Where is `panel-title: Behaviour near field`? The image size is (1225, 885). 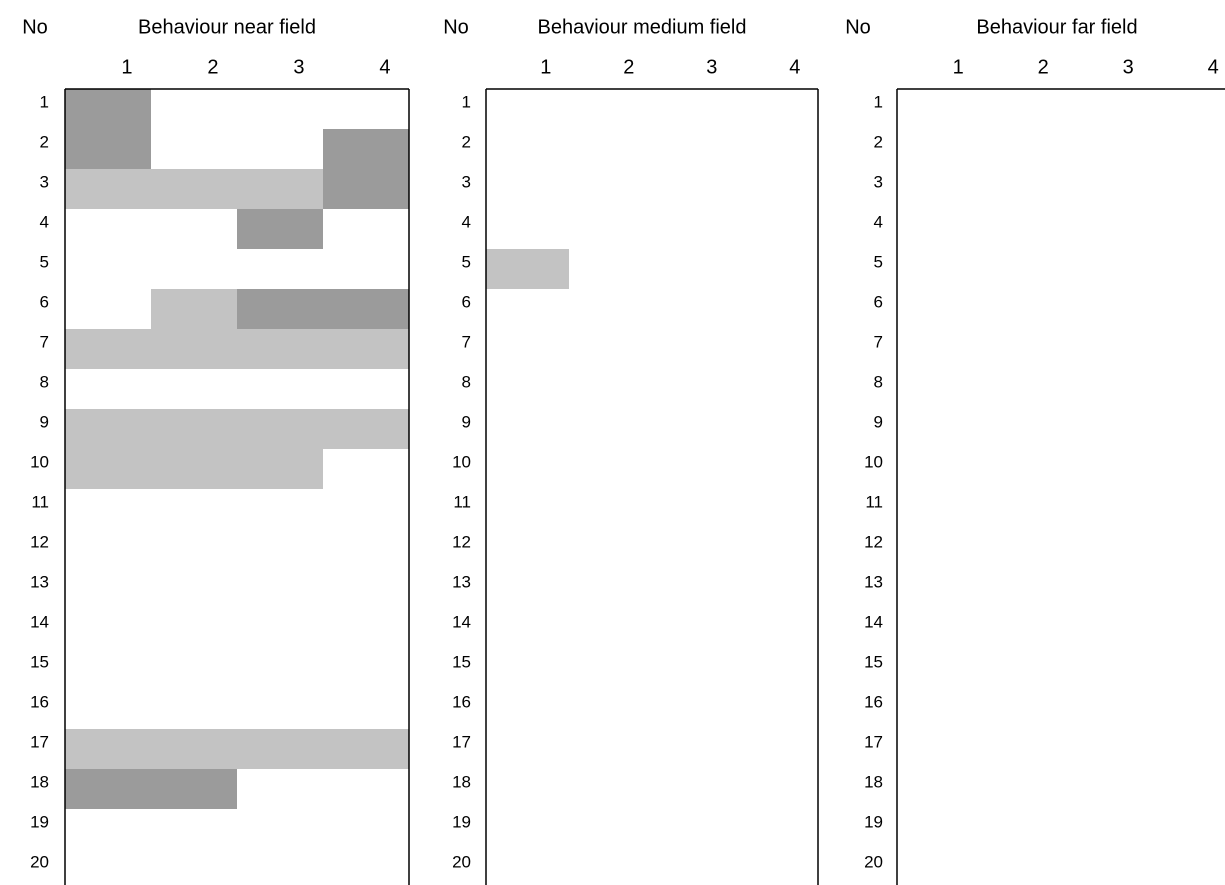
panel-title: Behaviour near field is located at coordinates (227, 27).